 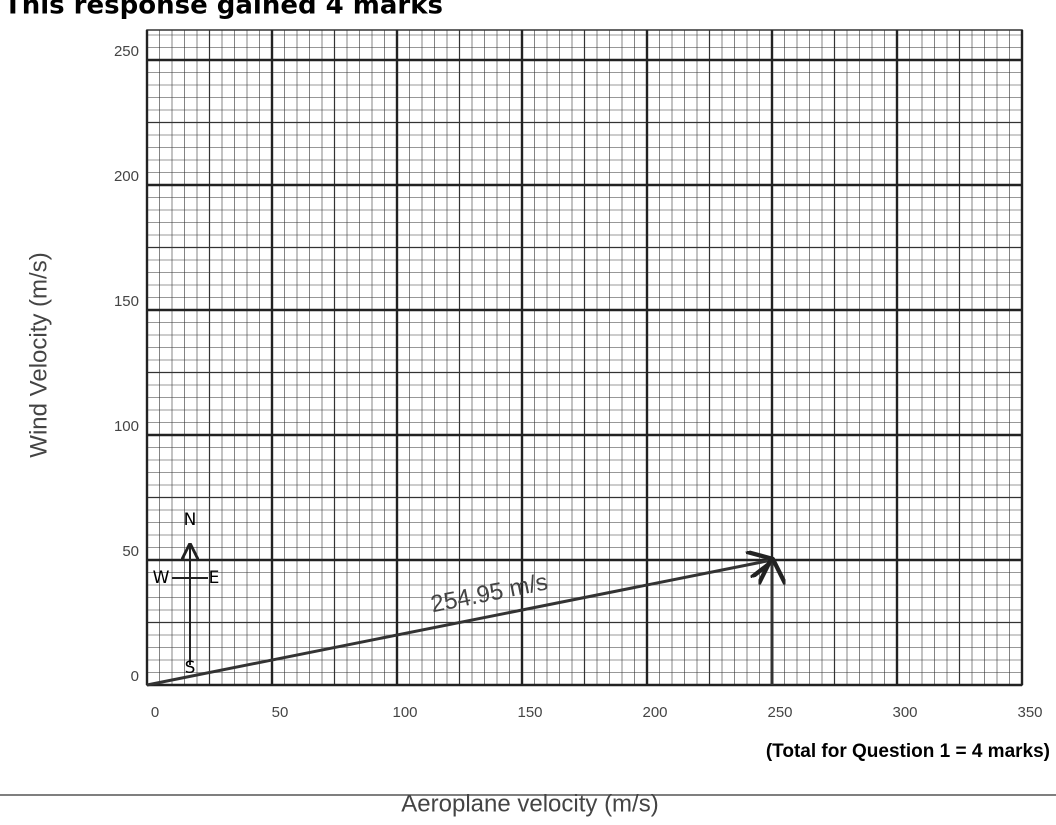 What do you see at coordinates (529, 712) in the screenshot?
I see `x-tick-label: 150` at bounding box center [529, 712].